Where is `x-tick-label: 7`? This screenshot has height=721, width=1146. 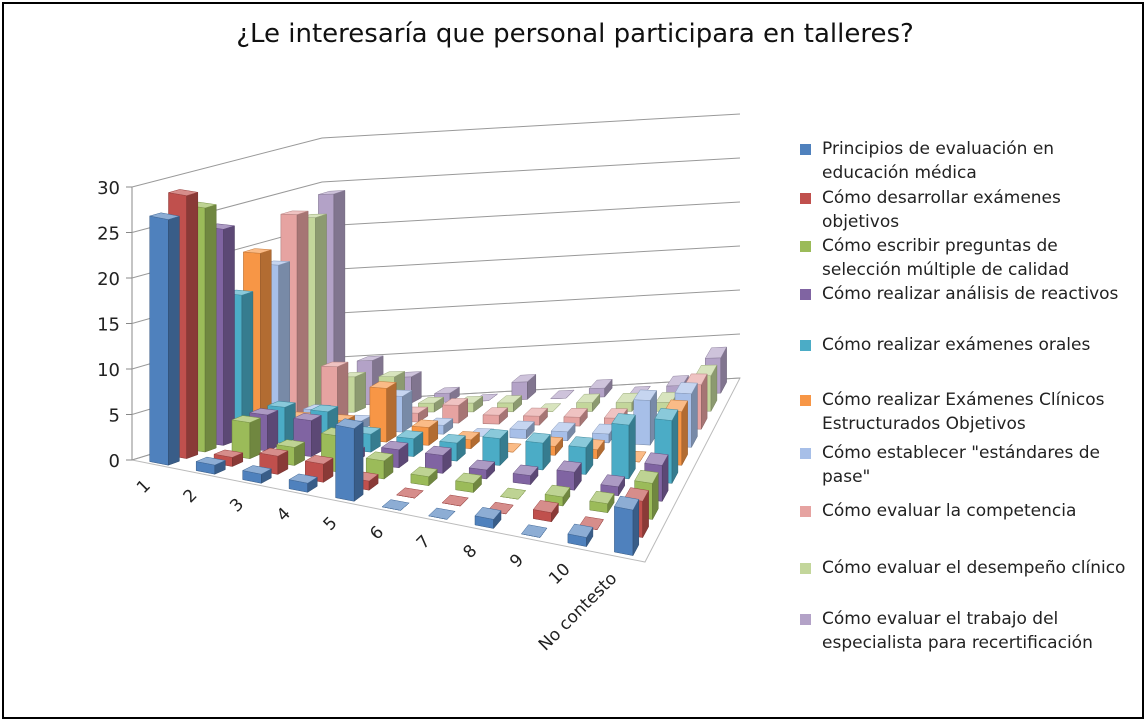 x-tick-label: 7 is located at coordinates (424, 543).